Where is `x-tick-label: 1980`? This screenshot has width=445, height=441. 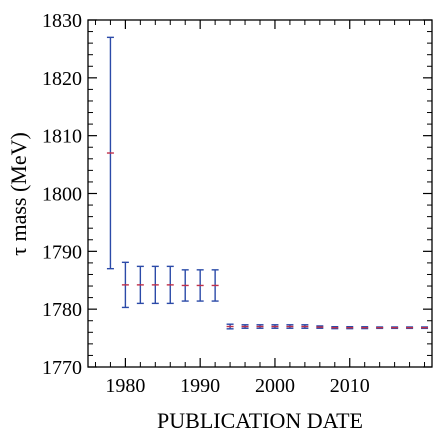
x-tick-label: 1980 is located at coordinates (125, 386).